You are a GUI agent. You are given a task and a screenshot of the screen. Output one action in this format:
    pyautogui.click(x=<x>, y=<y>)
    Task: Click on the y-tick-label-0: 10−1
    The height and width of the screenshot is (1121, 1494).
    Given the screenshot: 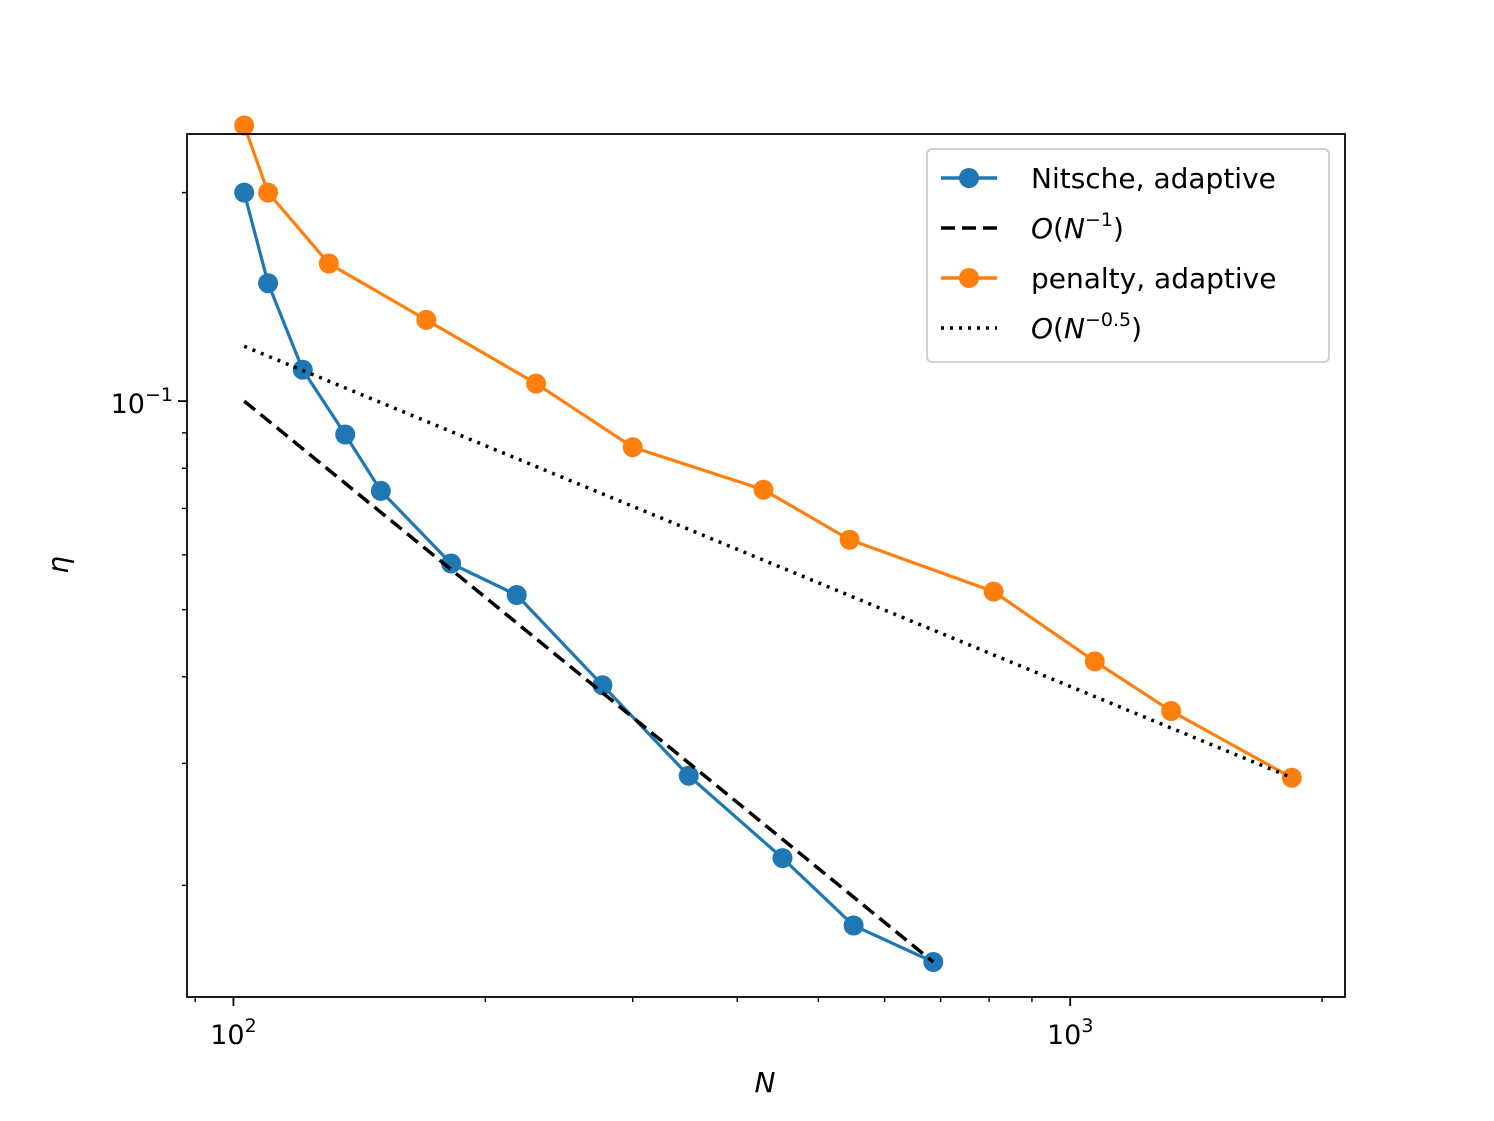 What is the action you would take?
    pyautogui.click(x=142, y=402)
    